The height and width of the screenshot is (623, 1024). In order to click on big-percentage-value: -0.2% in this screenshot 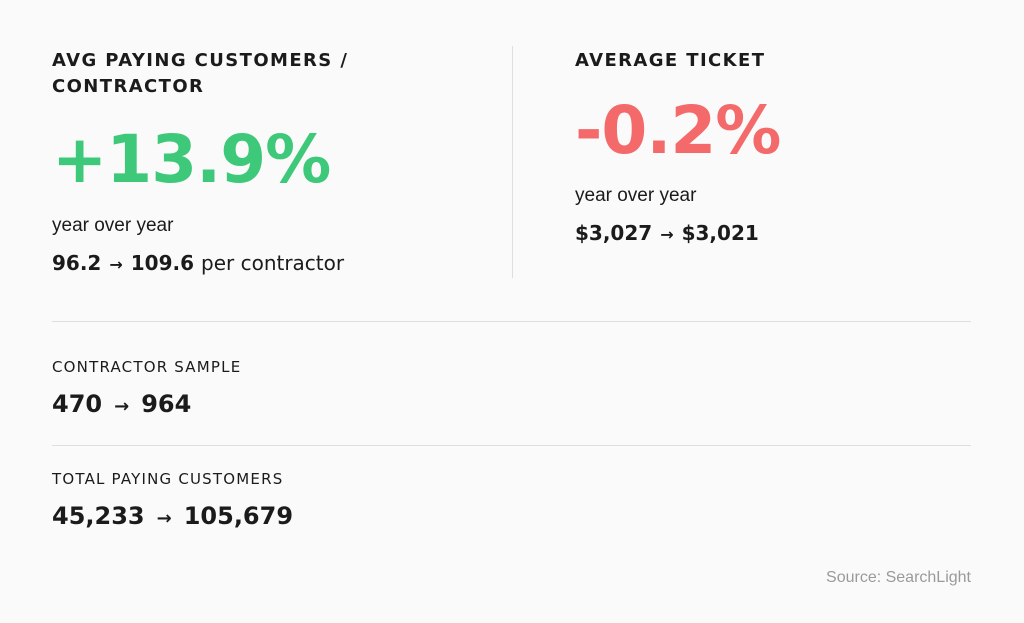, I will do `click(678, 130)`.